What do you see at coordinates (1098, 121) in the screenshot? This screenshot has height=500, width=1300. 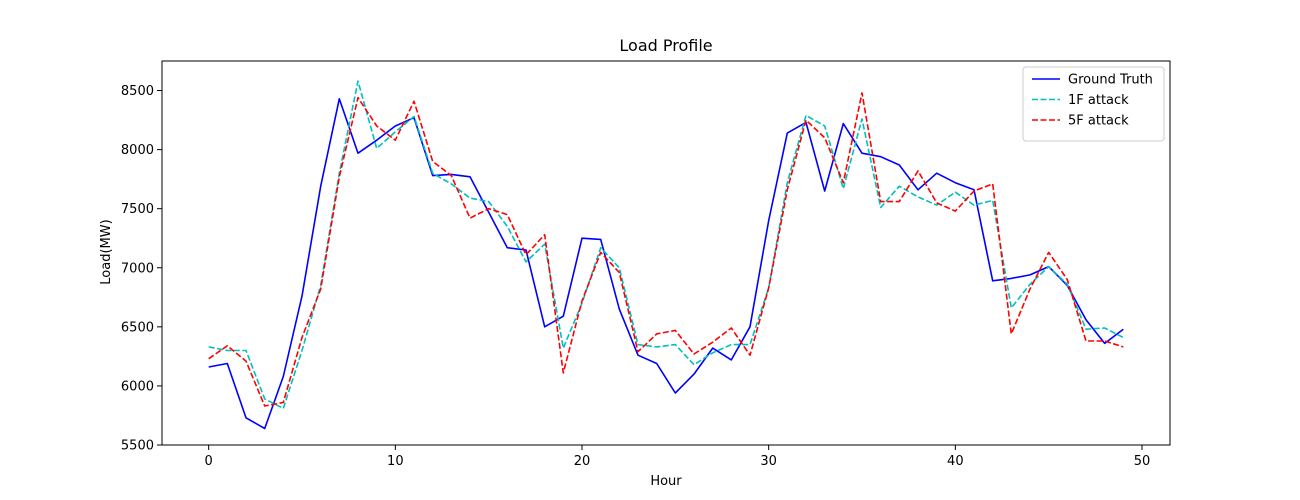 I see `legend-label: 5F attack` at bounding box center [1098, 121].